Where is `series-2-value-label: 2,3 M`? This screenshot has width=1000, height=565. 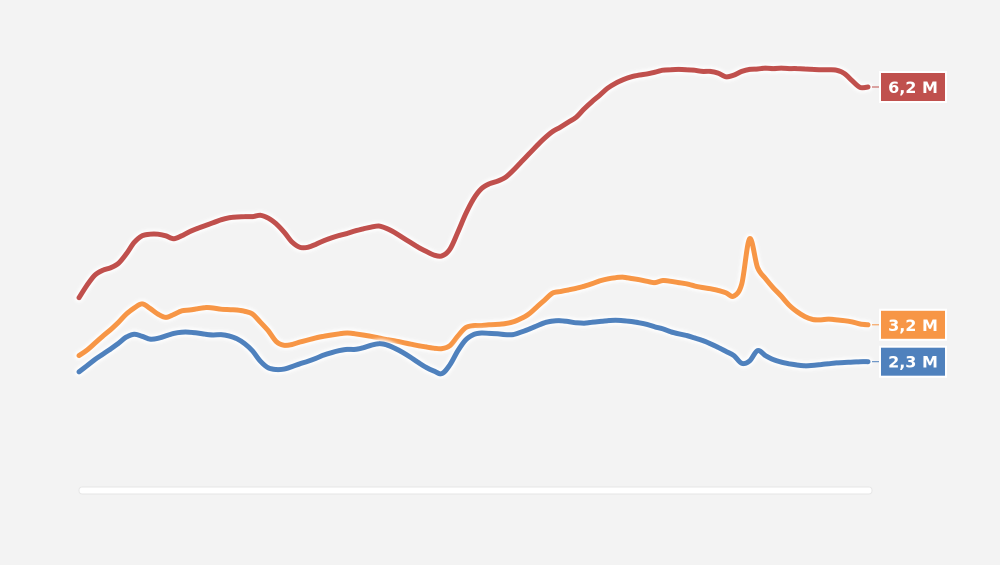 series-2-value-label: 2,3 M is located at coordinates (913, 362).